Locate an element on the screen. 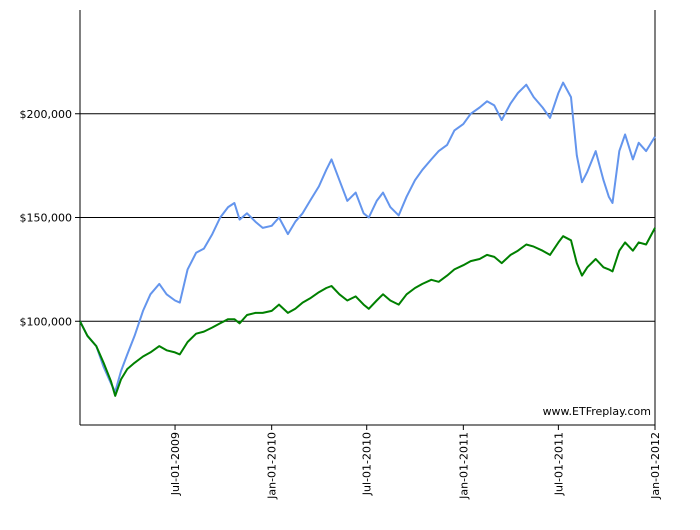 The width and height of the screenshot is (700, 530). x-tick-label: Jul-01-2009 is located at coordinates (175, 464).